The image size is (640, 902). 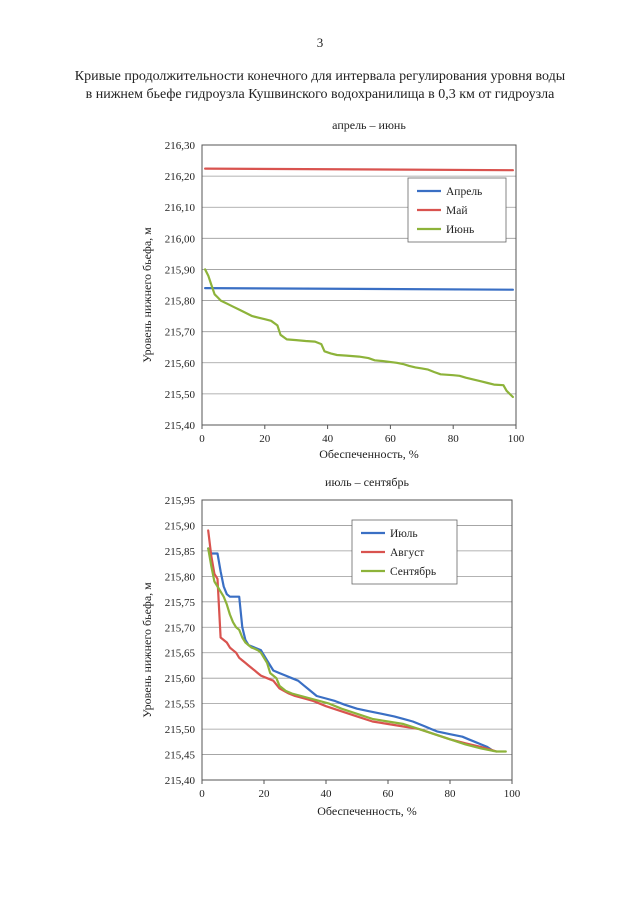 I want to click on legend-entry: Сентябрь, so click(x=413, y=572).